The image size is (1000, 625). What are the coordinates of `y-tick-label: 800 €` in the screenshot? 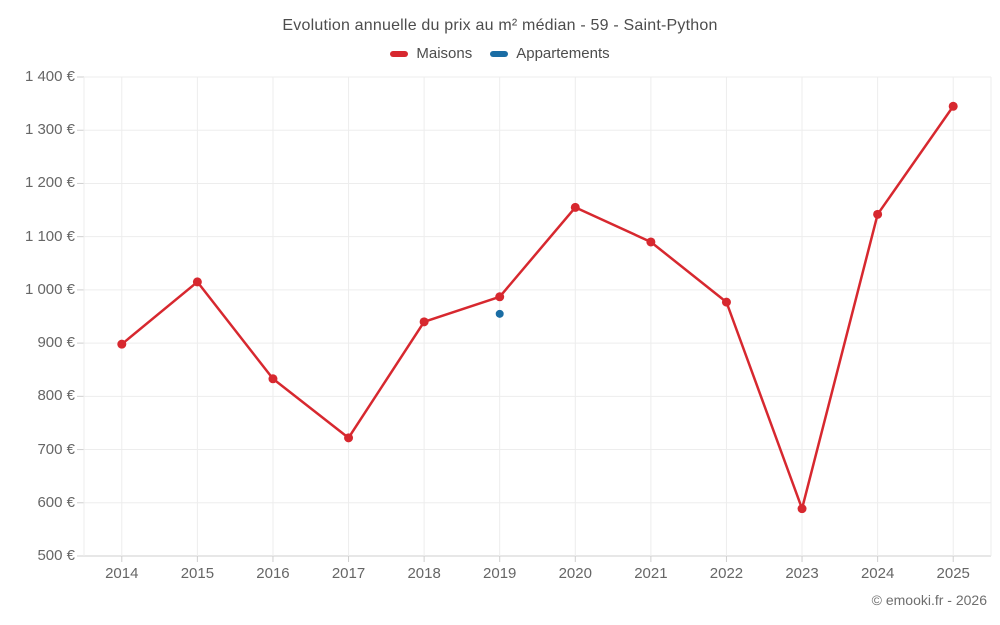 It's located at (56, 396).